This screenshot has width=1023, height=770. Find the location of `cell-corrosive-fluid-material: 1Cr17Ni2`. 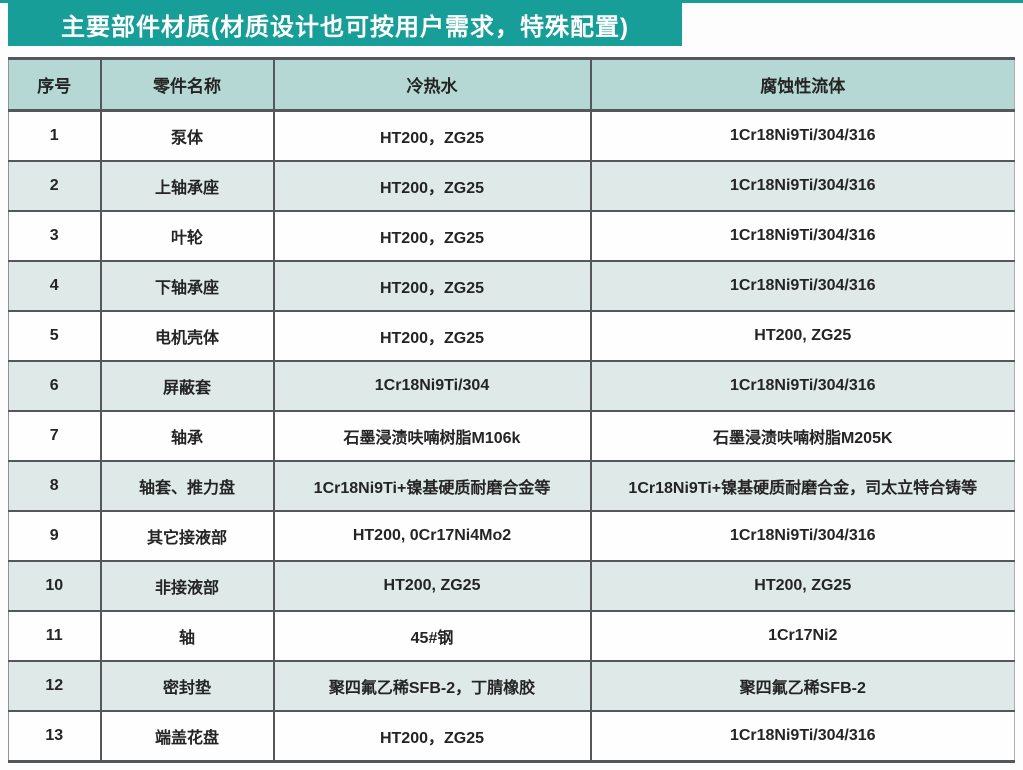

cell-corrosive-fluid-material: 1Cr17Ni2 is located at coordinates (802, 636).